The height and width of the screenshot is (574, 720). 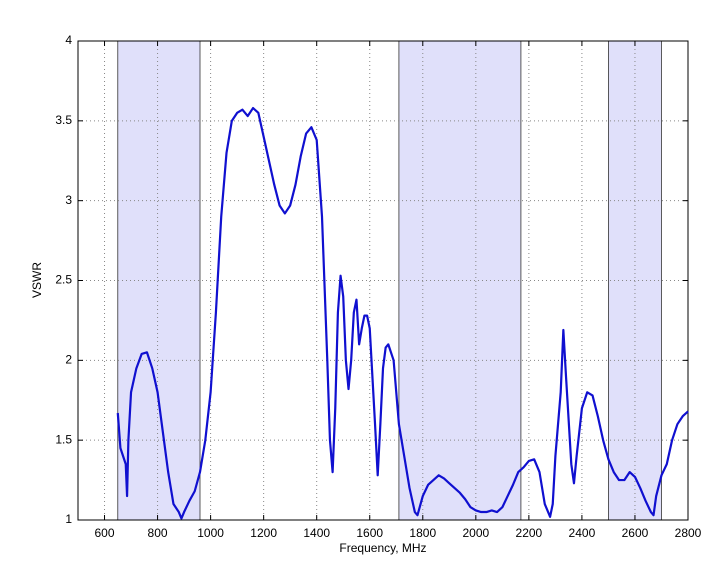 What do you see at coordinates (68, 200) in the screenshot?
I see `y-tick-label: 3` at bounding box center [68, 200].